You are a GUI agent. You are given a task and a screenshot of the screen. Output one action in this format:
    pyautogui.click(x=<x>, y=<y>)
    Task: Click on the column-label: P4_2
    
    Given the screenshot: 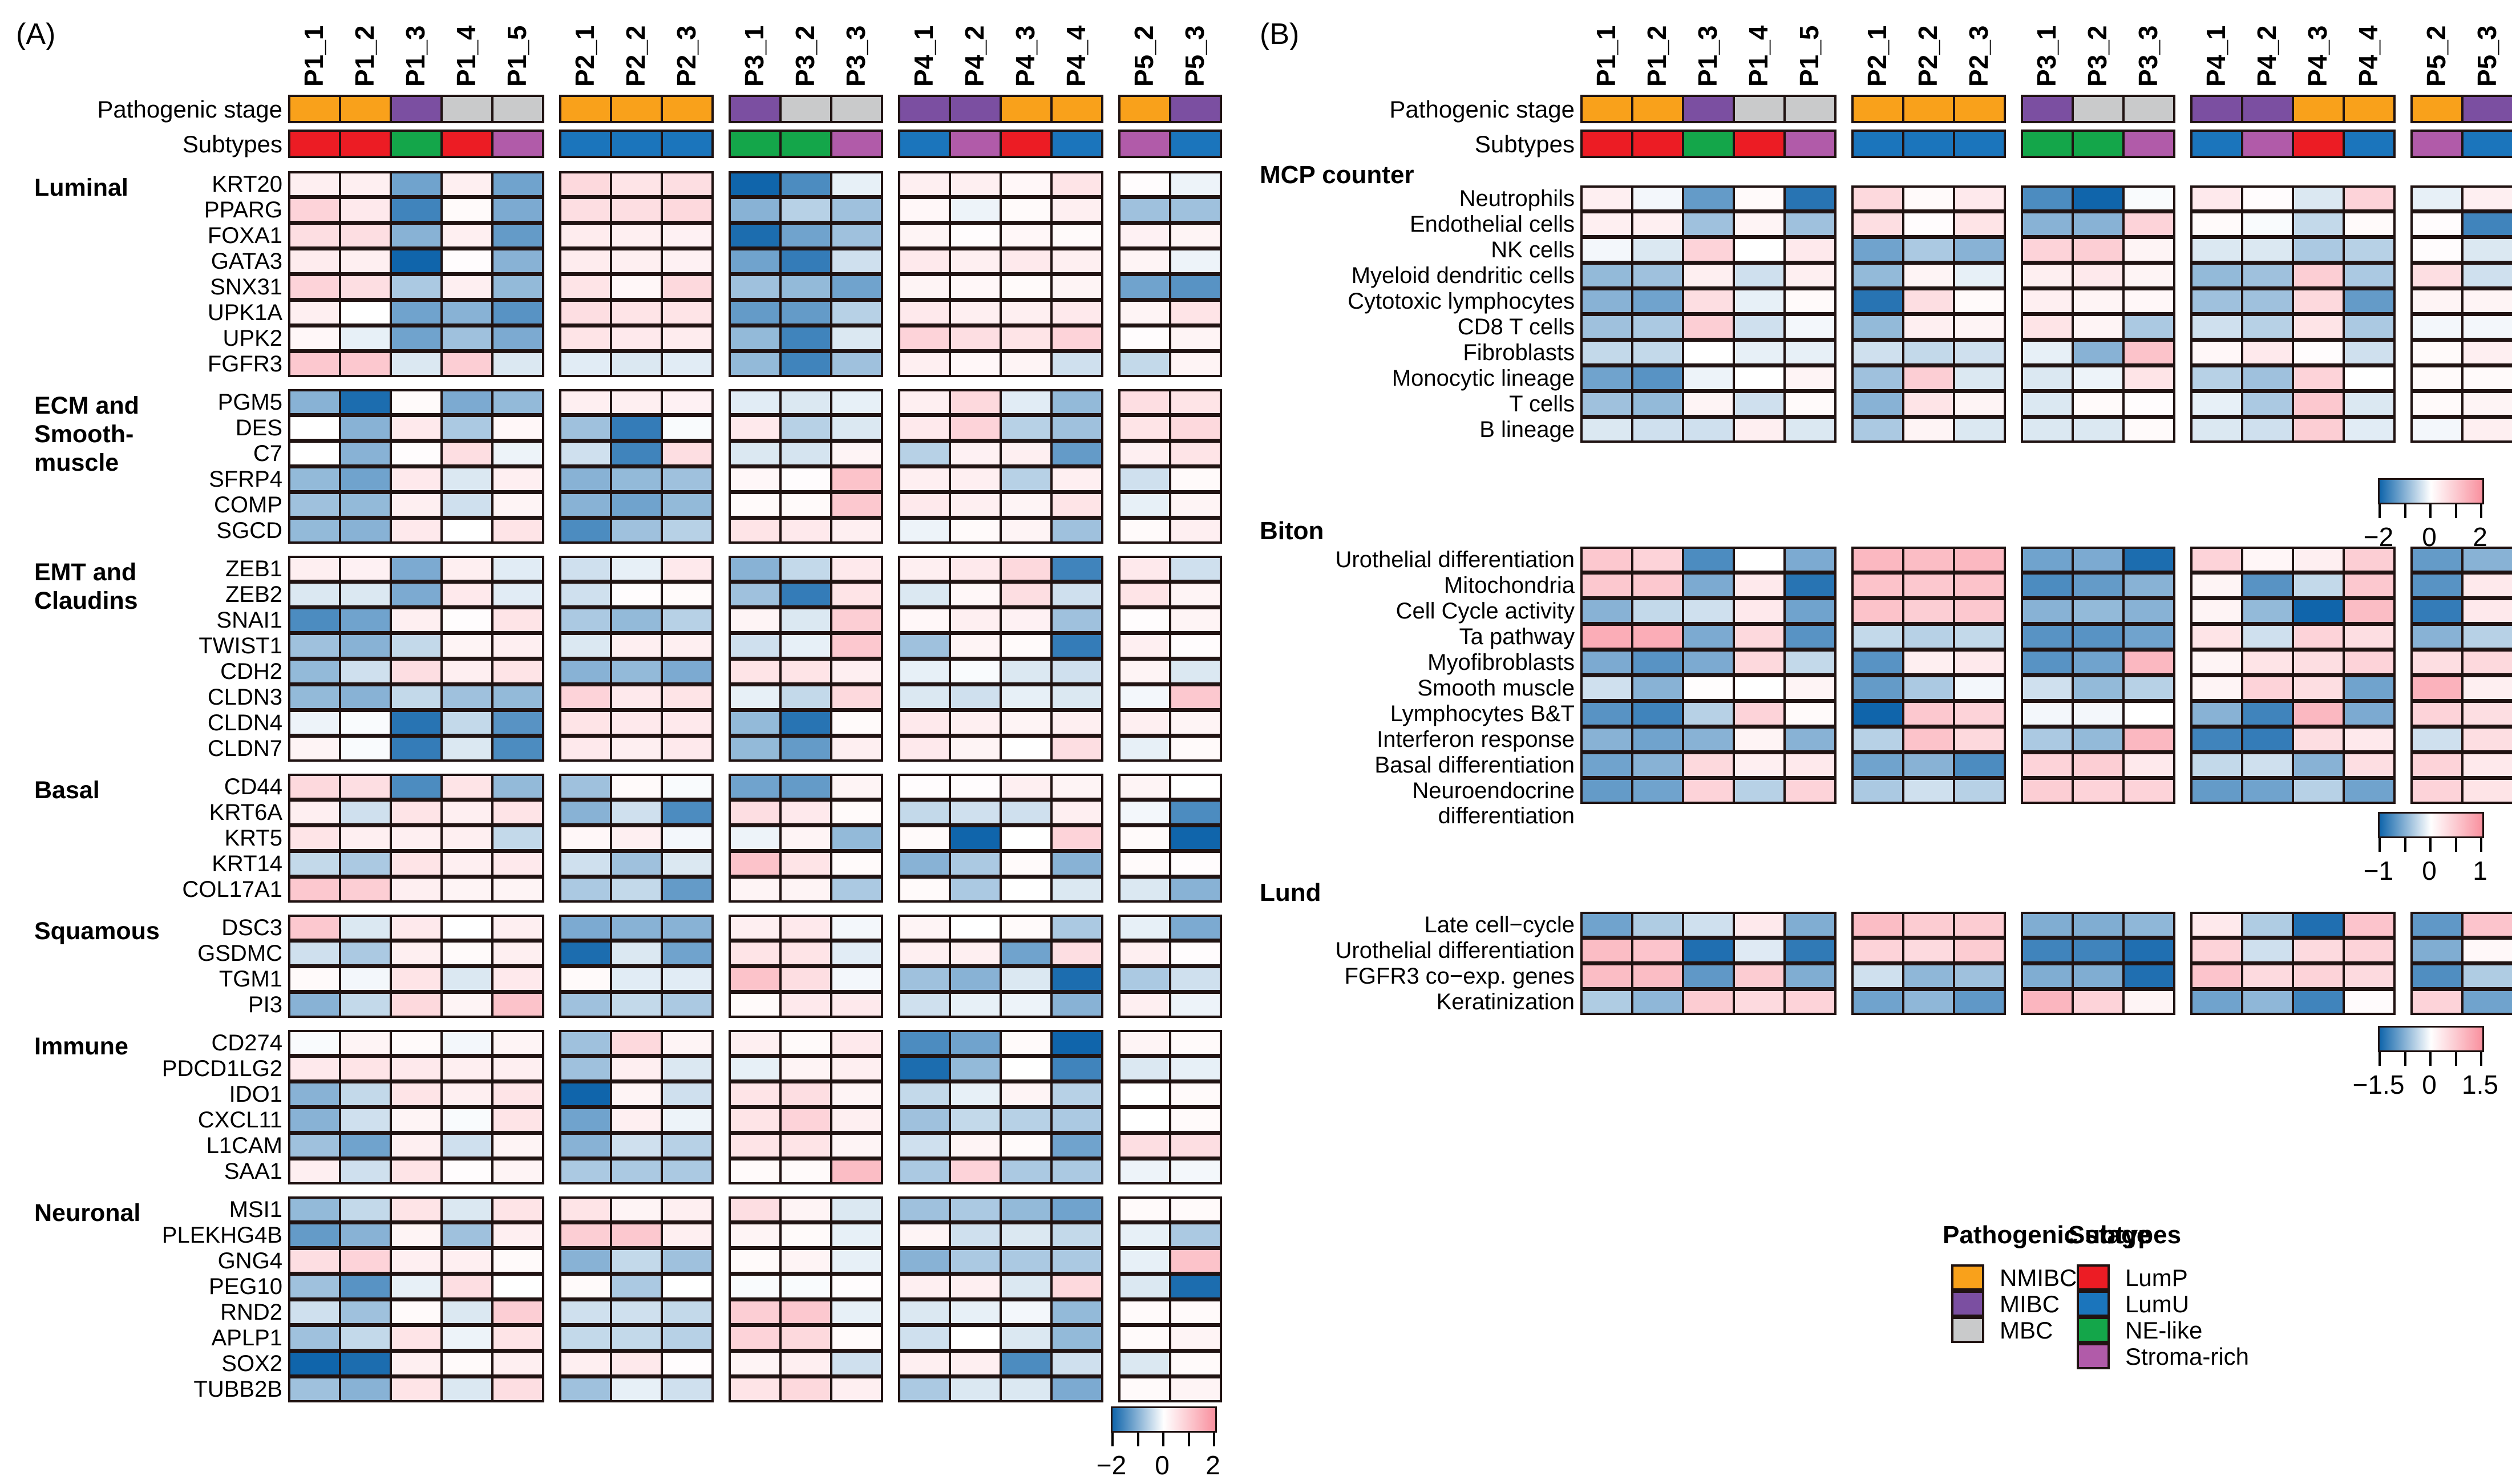 What is the action you would take?
    pyautogui.click(x=2266, y=56)
    